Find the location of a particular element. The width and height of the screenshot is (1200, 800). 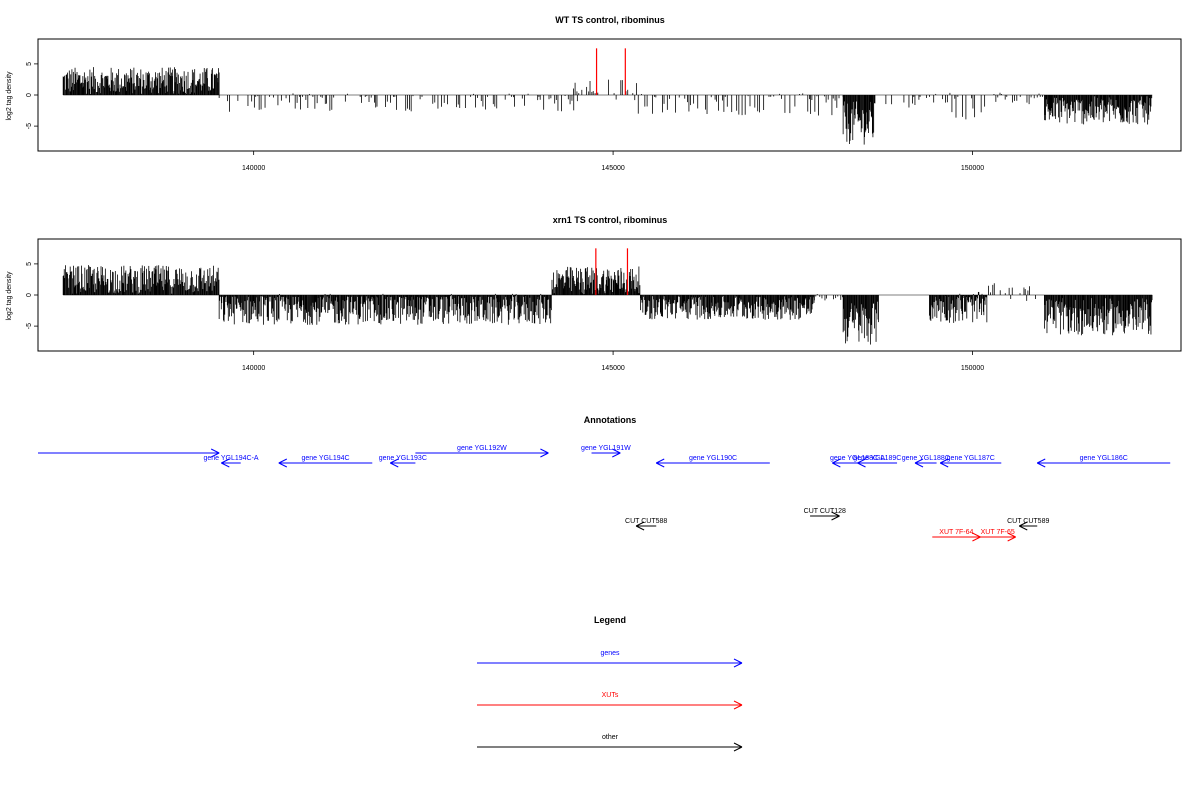

annotation-arrow: CUT CUT128 is located at coordinates (825, 514).